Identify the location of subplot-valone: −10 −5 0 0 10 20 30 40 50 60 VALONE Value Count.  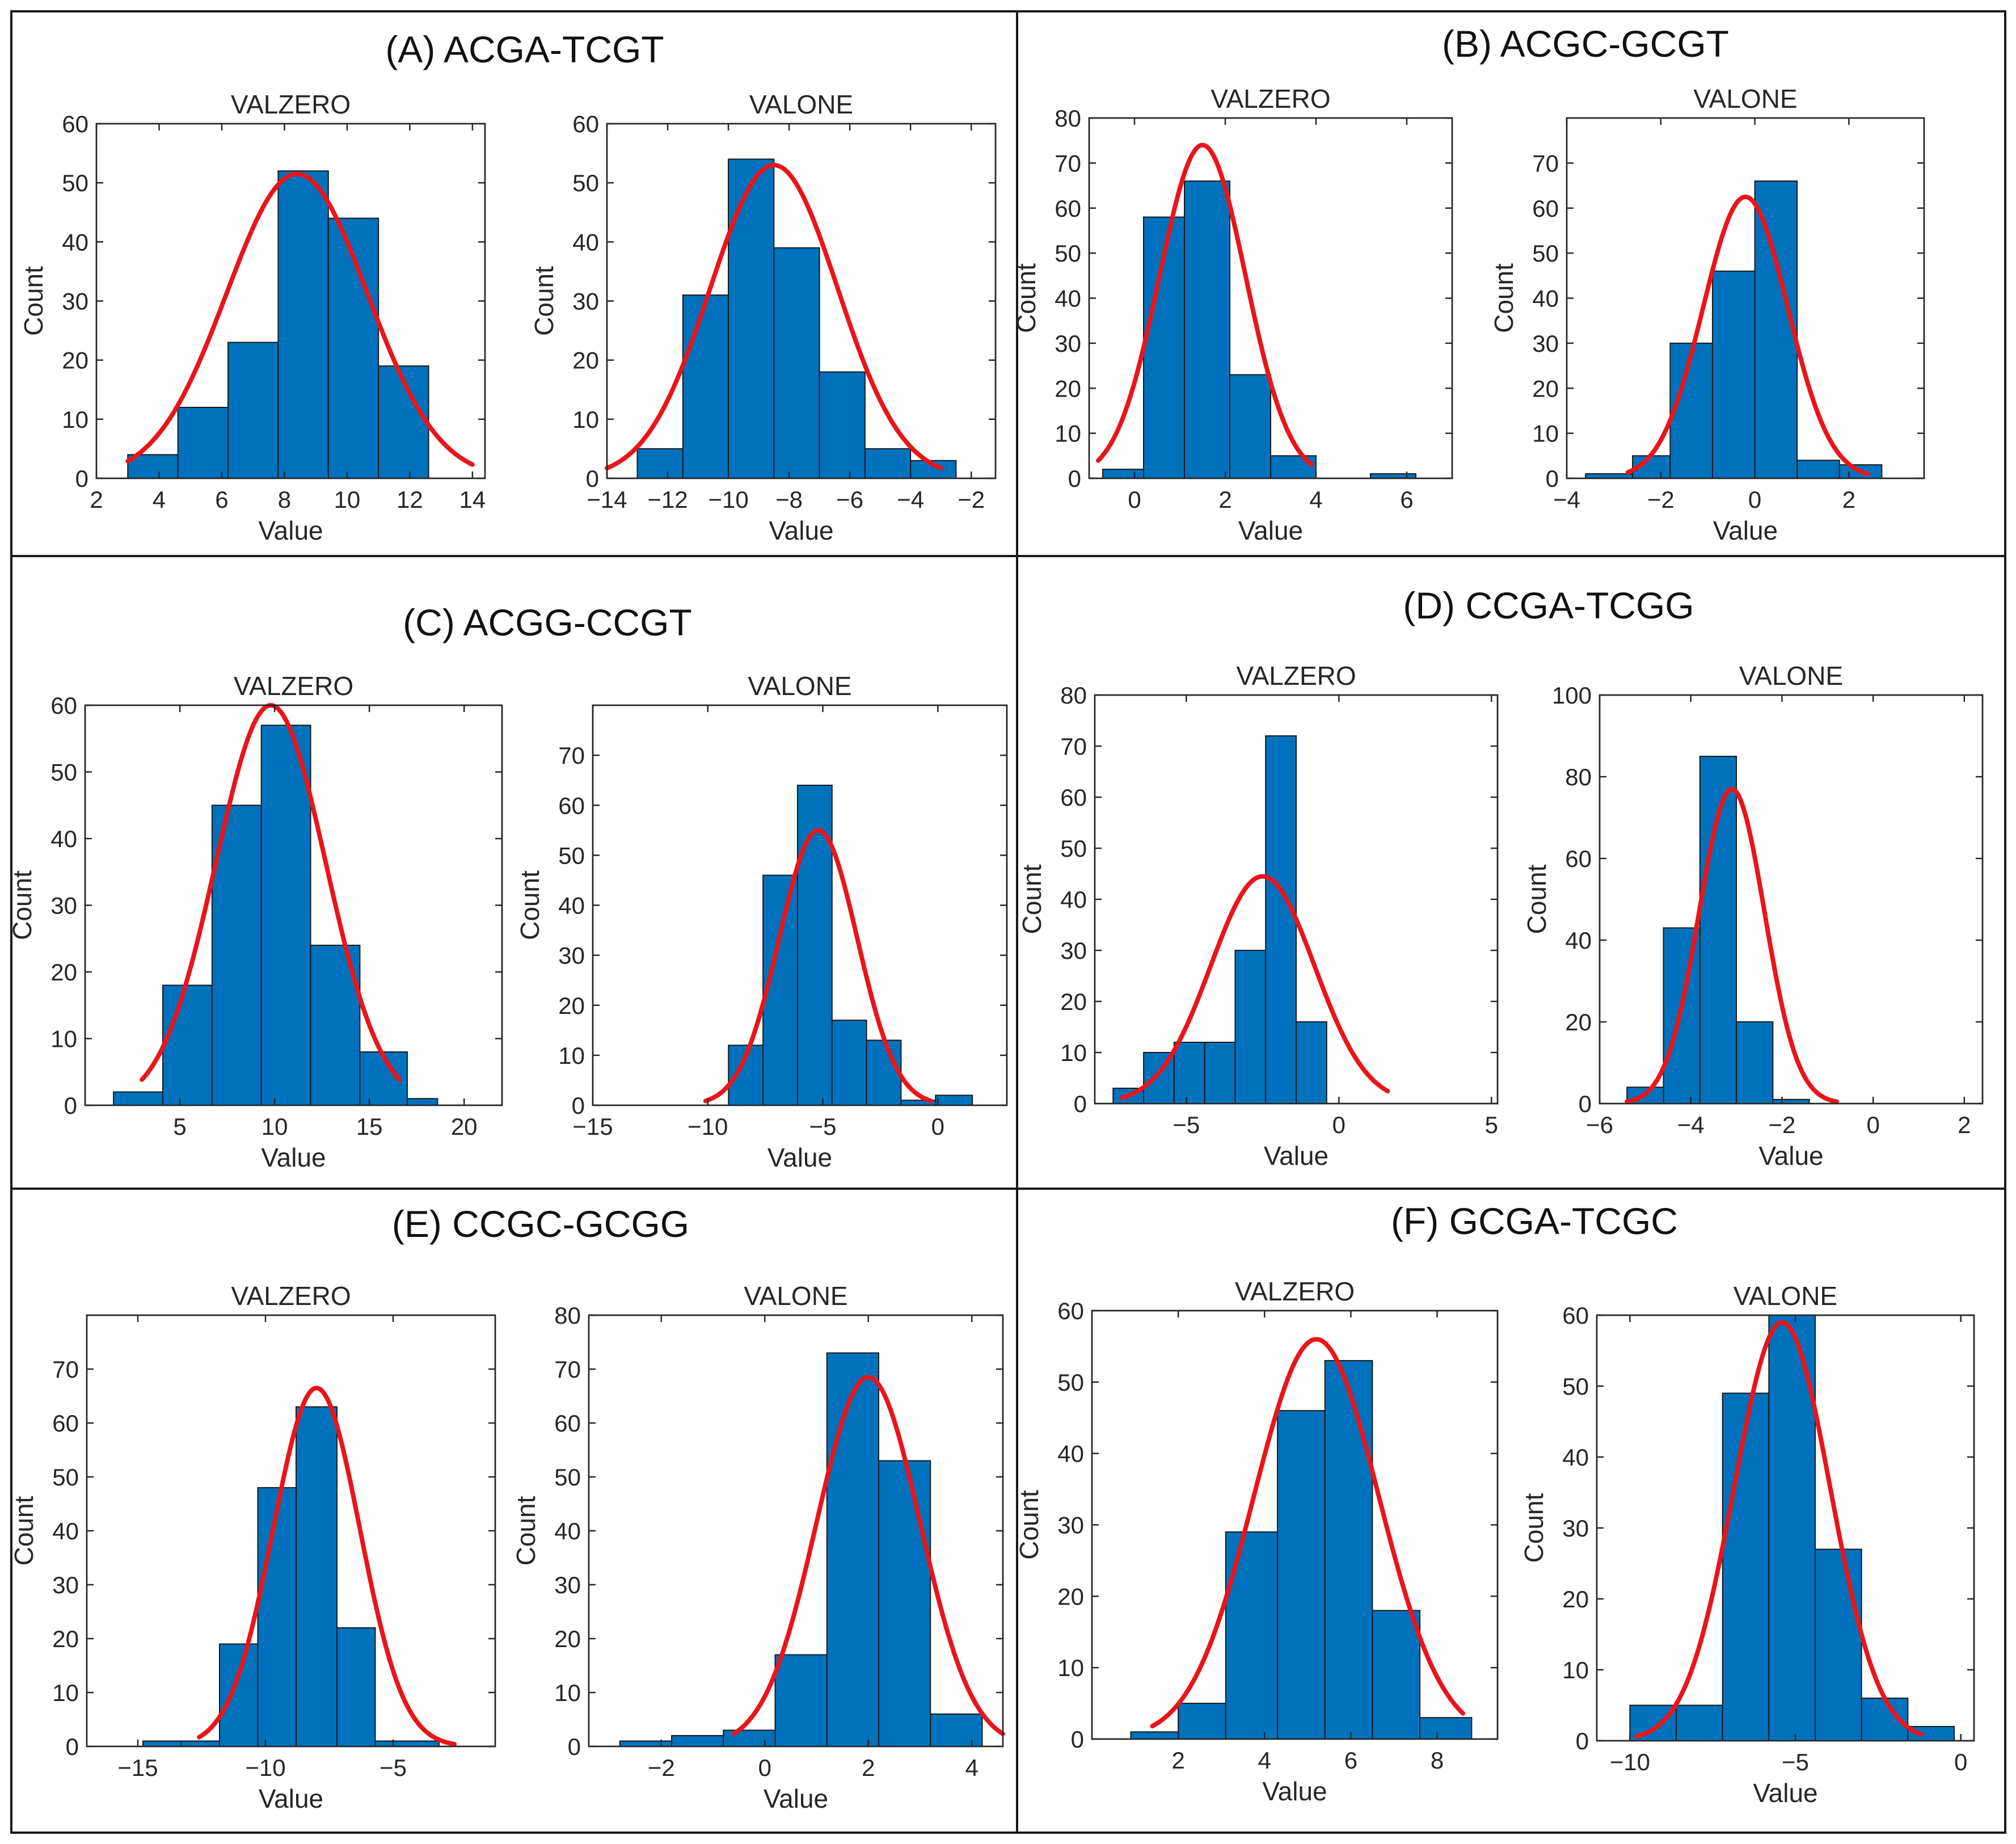
(1747, 1544).